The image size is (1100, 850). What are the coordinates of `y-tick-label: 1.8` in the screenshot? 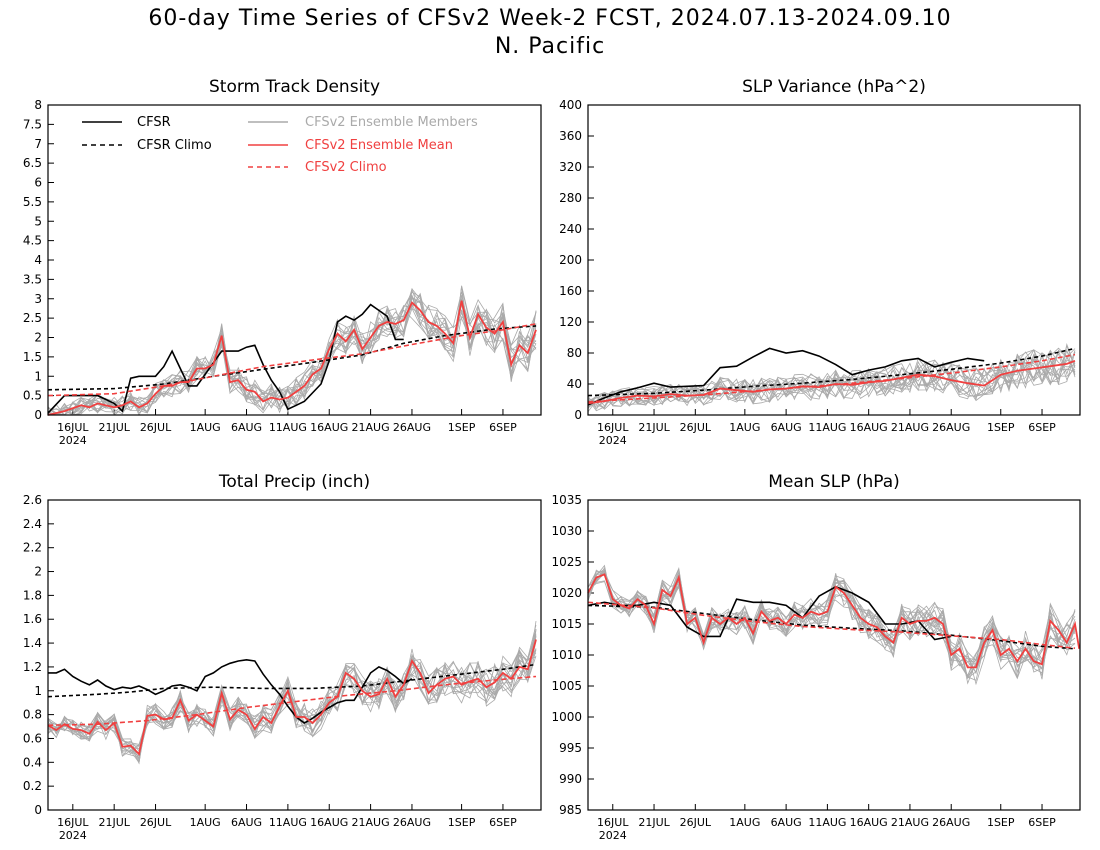 It's located at (32, 595).